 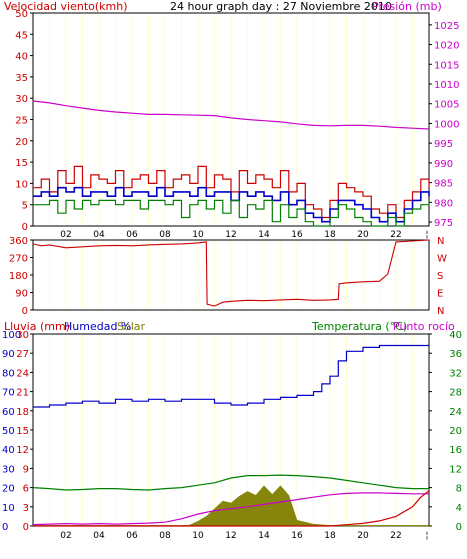 I want to click on y-tick-label: 985, so click(x=443, y=184).